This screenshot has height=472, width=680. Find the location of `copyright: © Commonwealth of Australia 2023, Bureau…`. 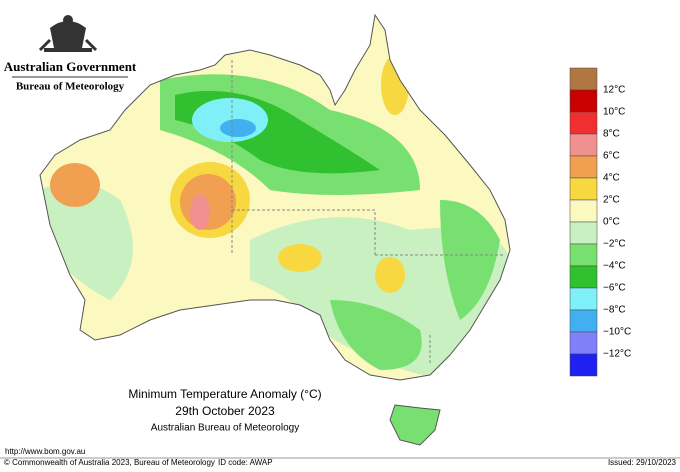

copyright: © Commonwealth of Australia 2023, Bureau… is located at coordinates (109, 462).